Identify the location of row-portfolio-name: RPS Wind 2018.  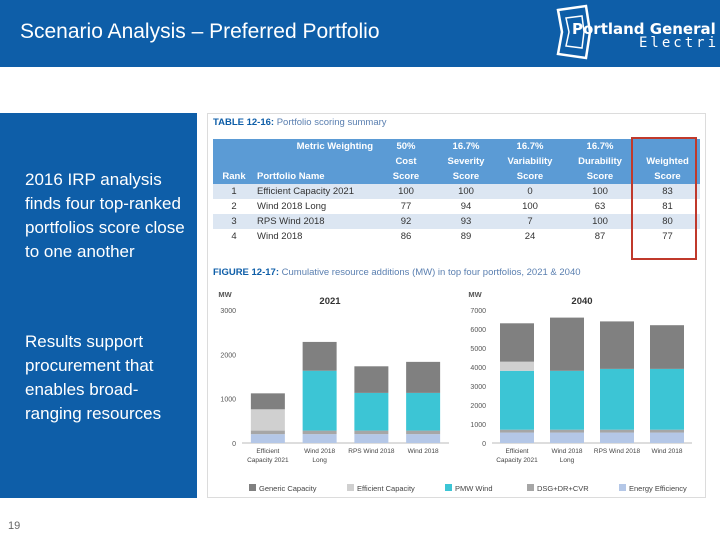
(315, 221).